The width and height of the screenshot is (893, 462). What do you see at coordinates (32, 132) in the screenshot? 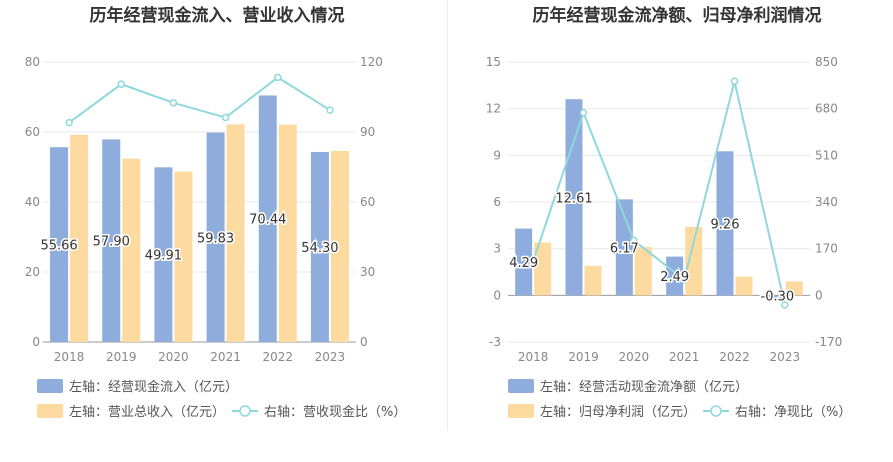
I see `y-left-tick-label: 60` at bounding box center [32, 132].